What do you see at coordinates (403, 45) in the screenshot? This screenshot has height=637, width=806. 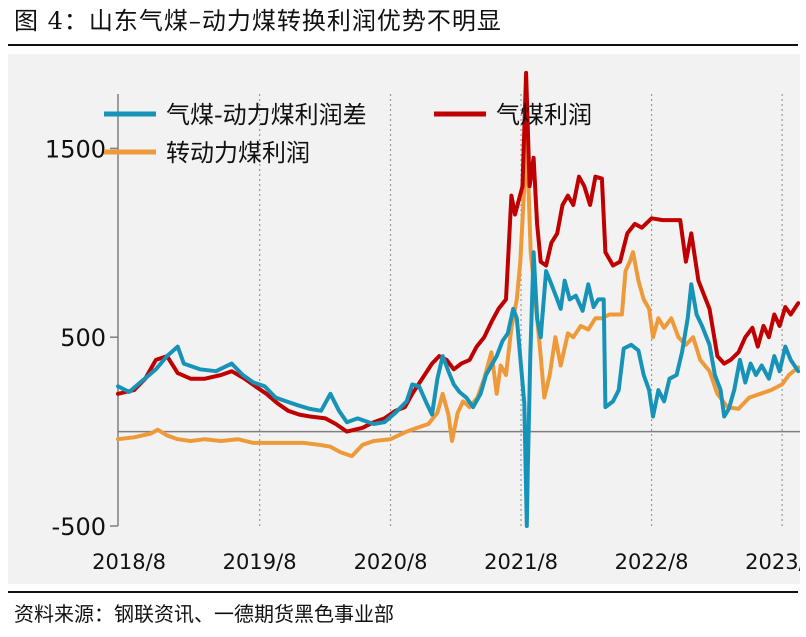 I see `title-rule` at bounding box center [403, 45].